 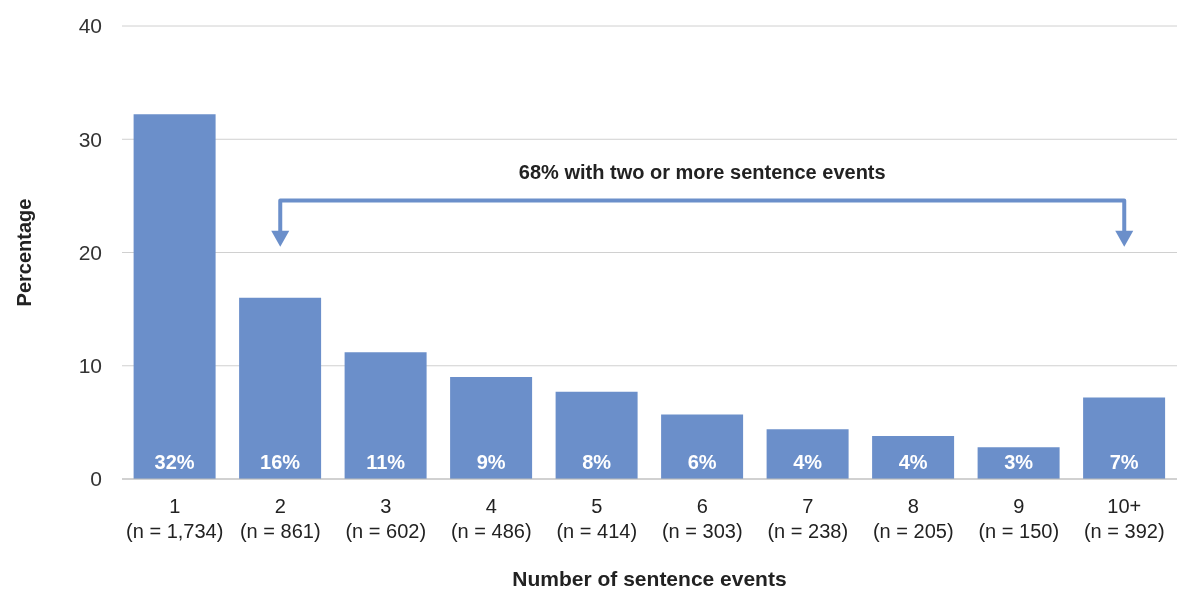 I want to click on data-label: 7%, so click(x=1124, y=462).